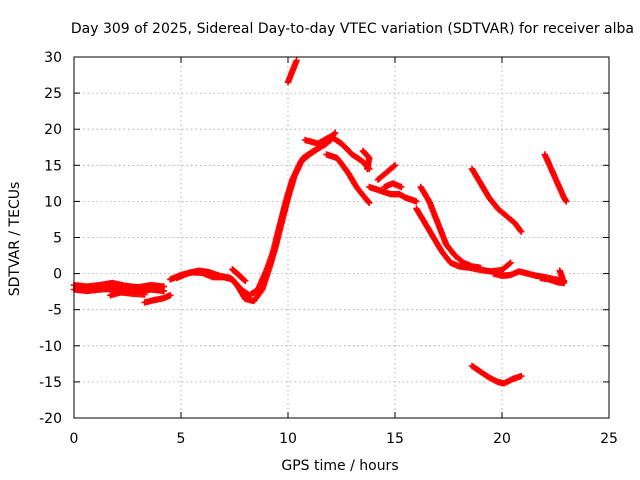  Describe the element at coordinates (57, 239) in the screenshot. I see `y-tick-label: 5` at that location.